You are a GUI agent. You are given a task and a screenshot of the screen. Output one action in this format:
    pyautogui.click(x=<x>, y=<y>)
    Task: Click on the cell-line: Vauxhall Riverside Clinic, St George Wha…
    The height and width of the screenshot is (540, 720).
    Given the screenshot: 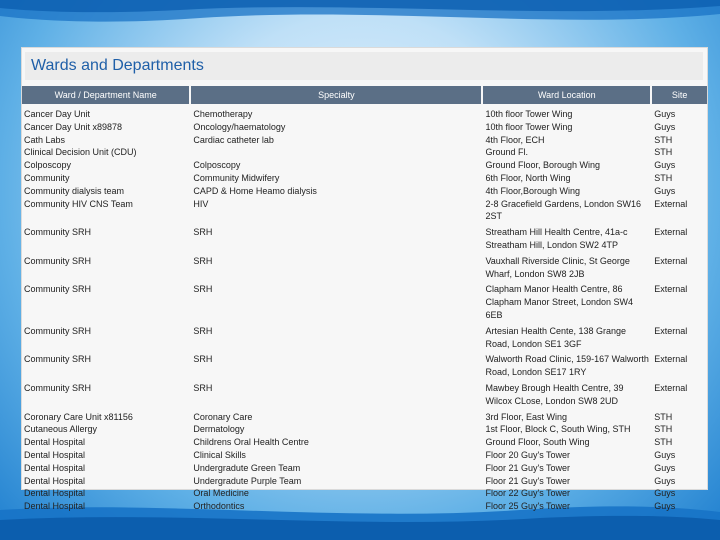 What is the action you would take?
    pyautogui.click(x=557, y=267)
    